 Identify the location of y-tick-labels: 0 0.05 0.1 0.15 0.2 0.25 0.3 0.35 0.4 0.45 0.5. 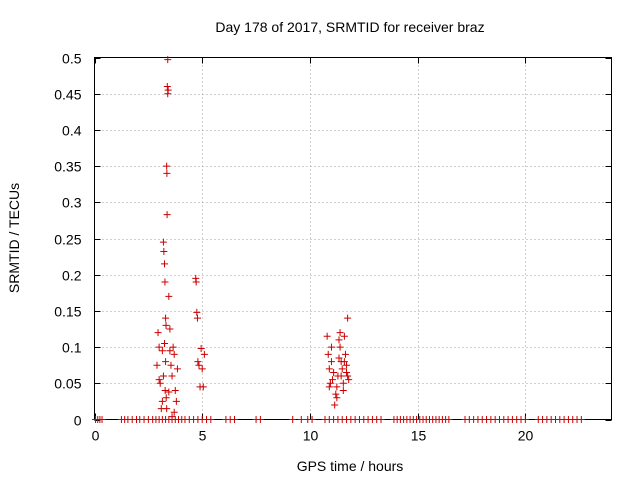
(67, 240).